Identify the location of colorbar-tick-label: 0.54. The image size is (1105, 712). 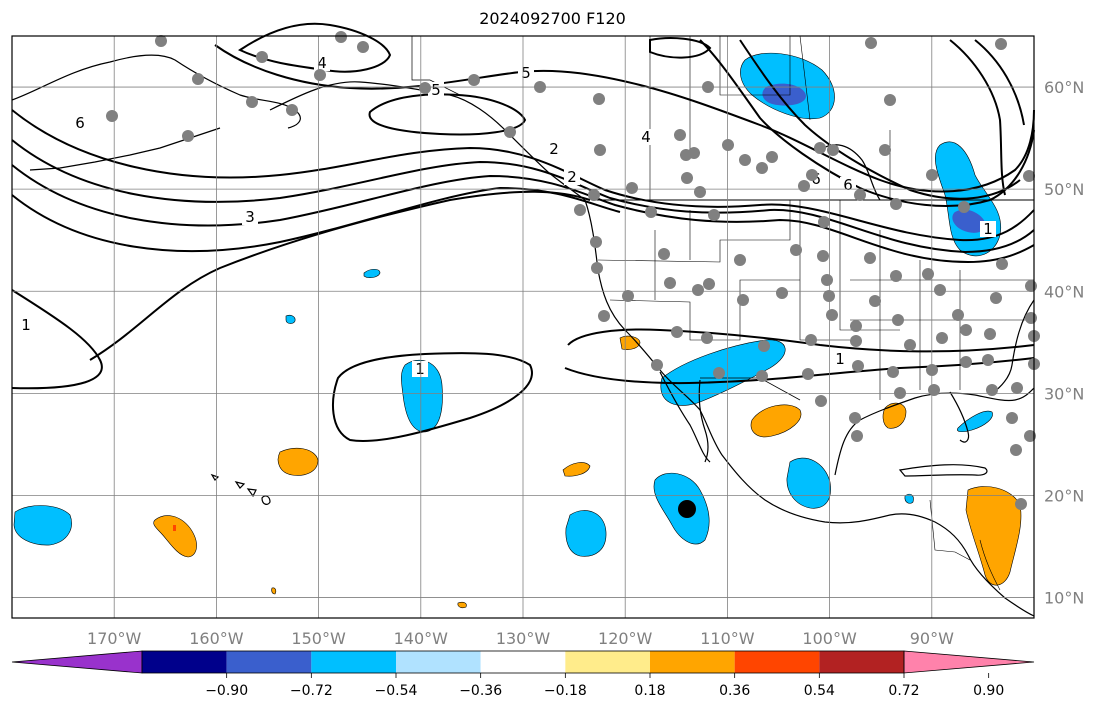
(819, 691).